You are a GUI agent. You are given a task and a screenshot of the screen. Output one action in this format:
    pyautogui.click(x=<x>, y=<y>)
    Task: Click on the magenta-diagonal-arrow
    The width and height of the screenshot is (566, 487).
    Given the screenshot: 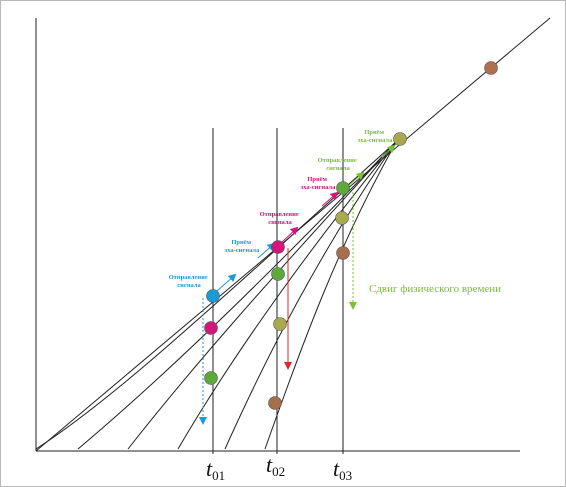 What is the action you would take?
    pyautogui.click(x=289, y=235)
    